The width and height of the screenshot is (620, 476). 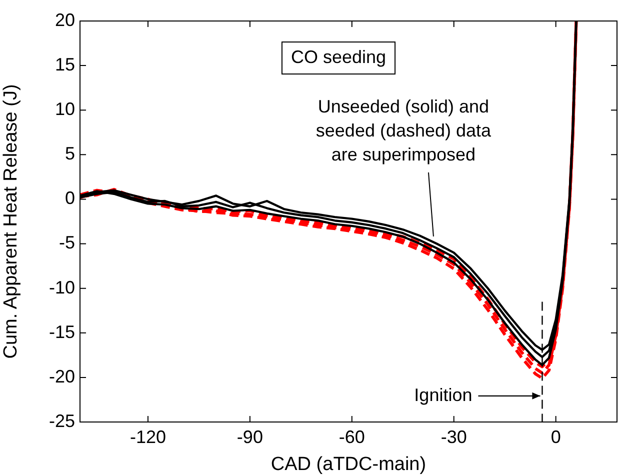 What do you see at coordinates (61, 332) in the screenshot?
I see `y-tick-label: -15` at bounding box center [61, 332].